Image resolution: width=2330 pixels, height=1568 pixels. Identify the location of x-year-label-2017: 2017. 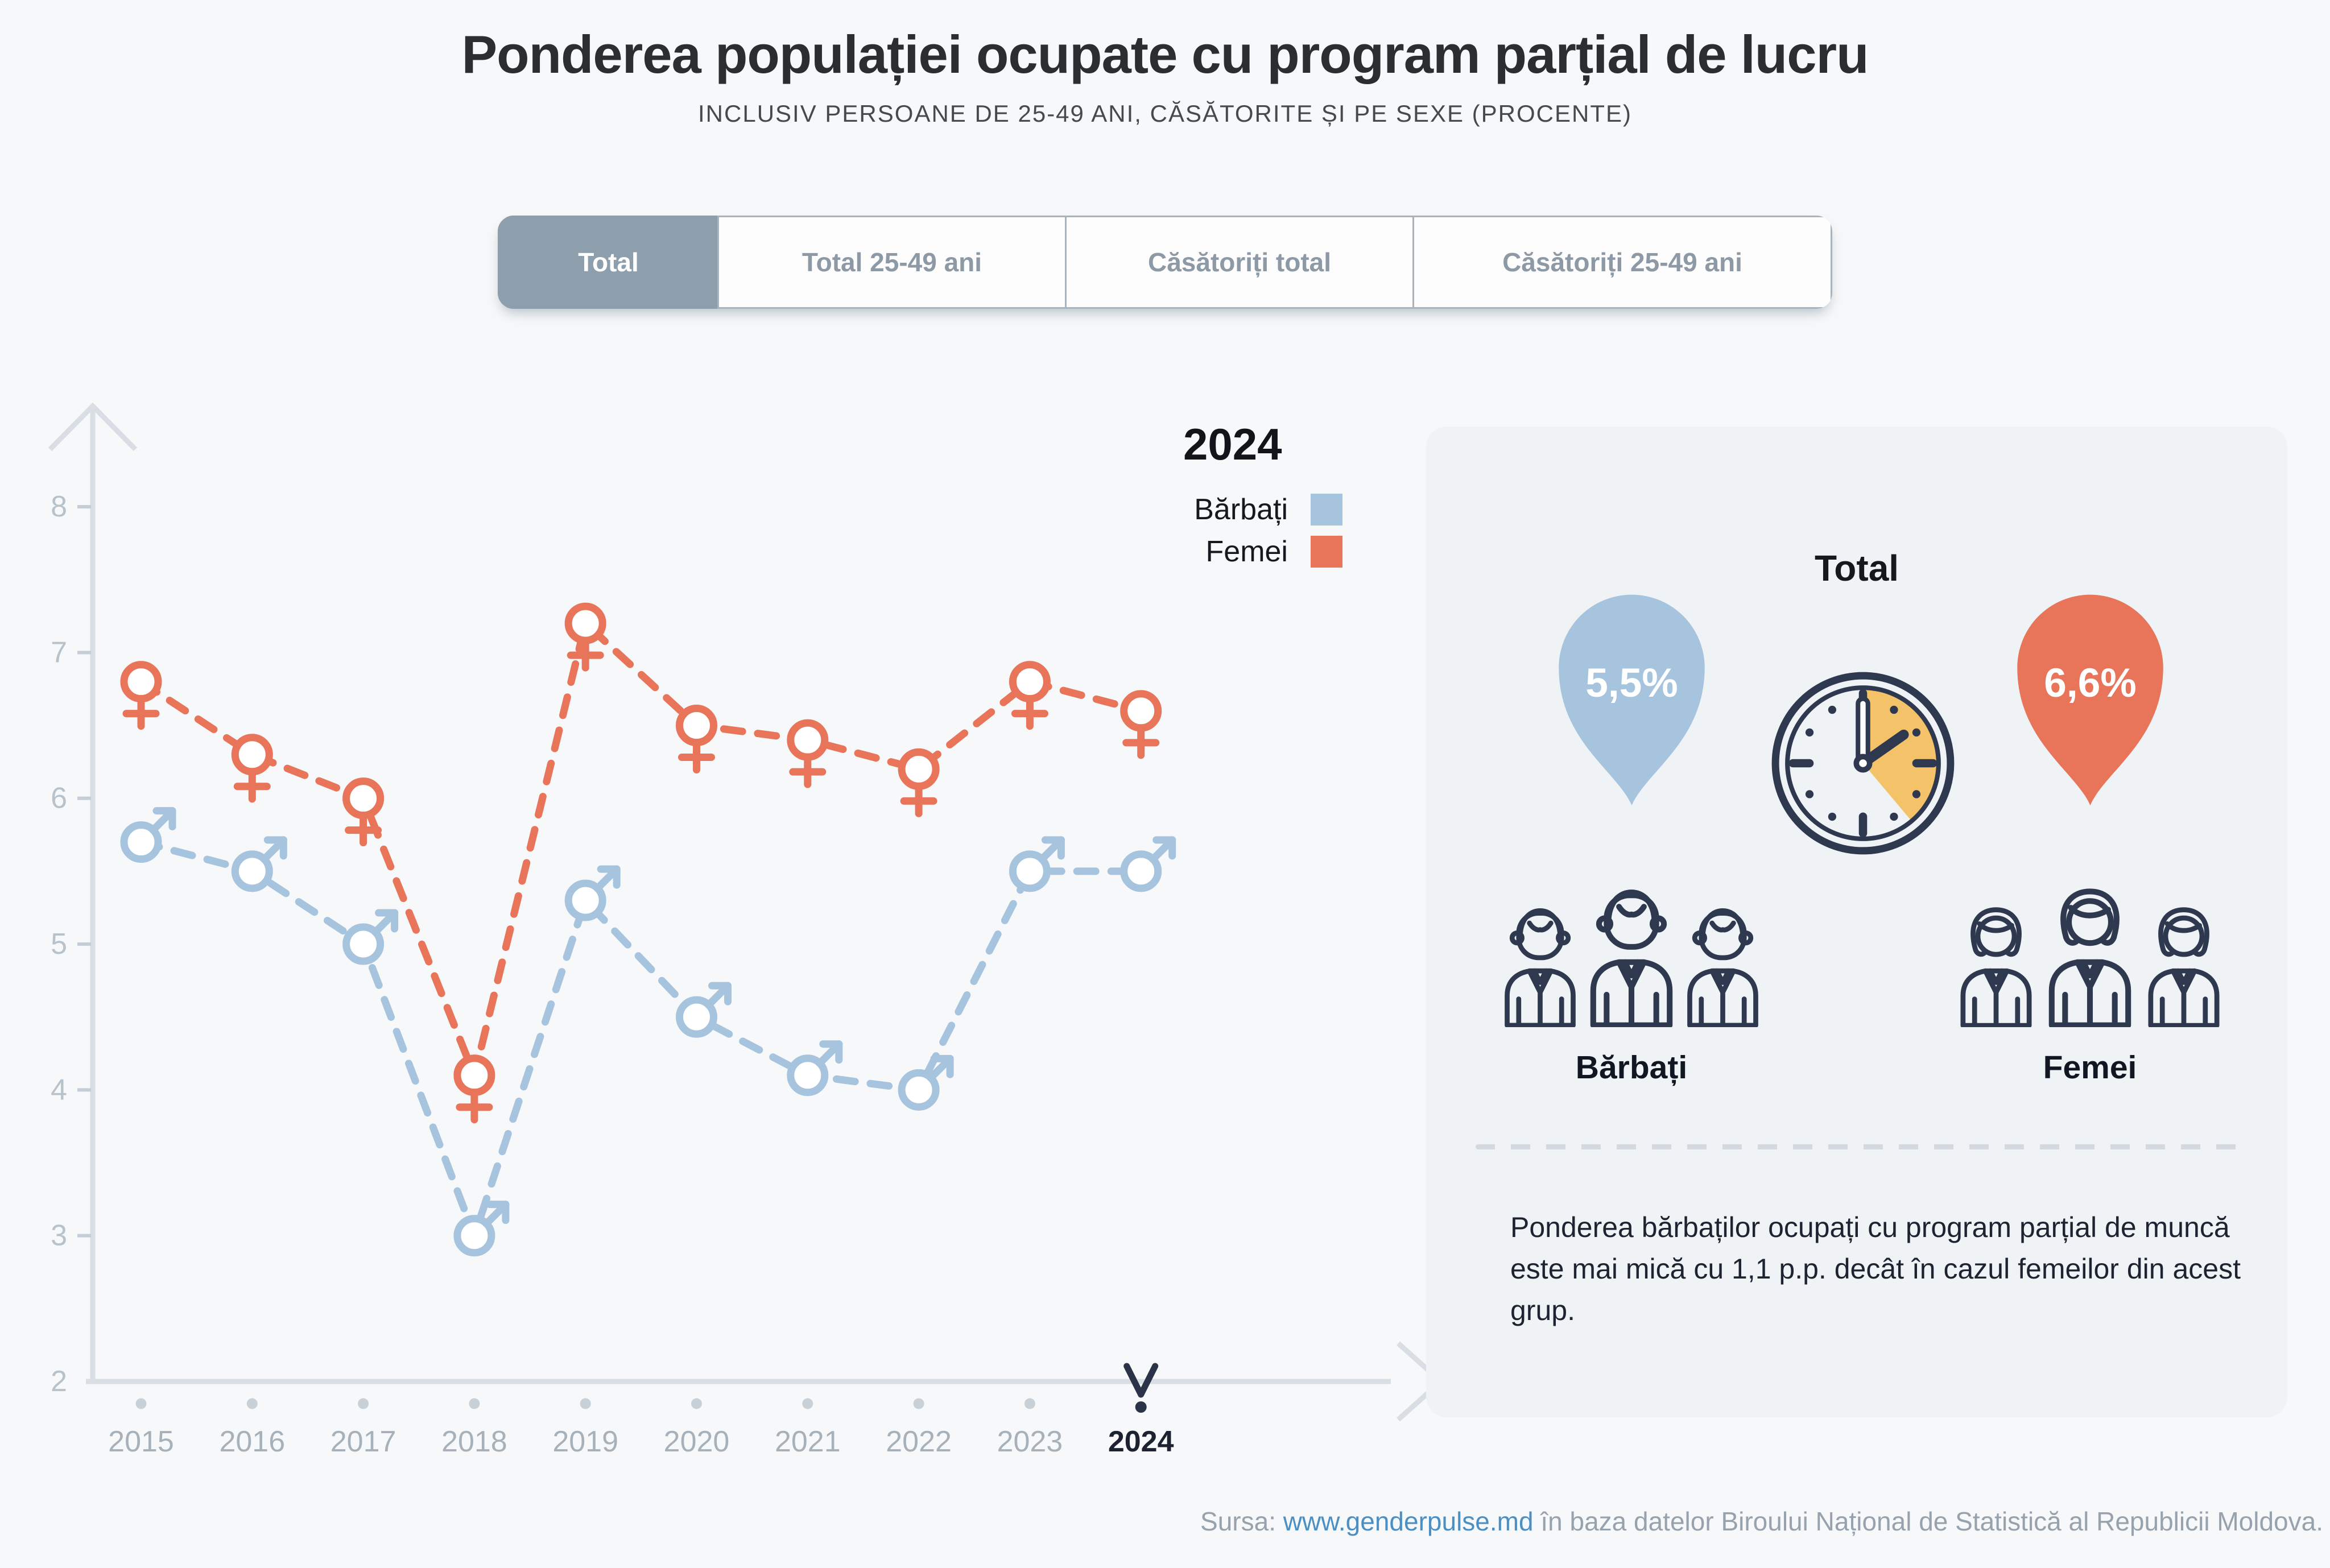
(363, 1441).